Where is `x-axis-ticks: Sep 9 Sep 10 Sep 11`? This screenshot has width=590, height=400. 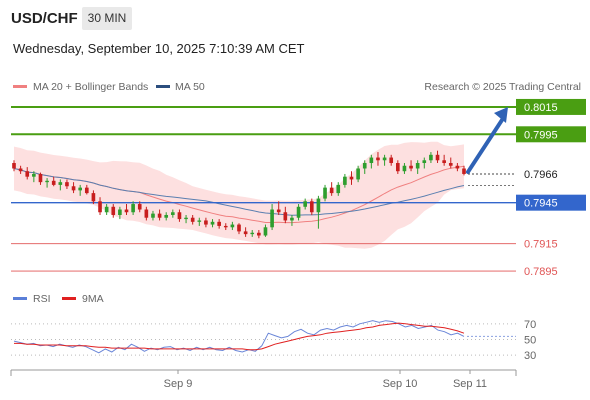
x-axis-ticks: Sep 9 Sep 10 Sep 11 is located at coordinates (325, 380).